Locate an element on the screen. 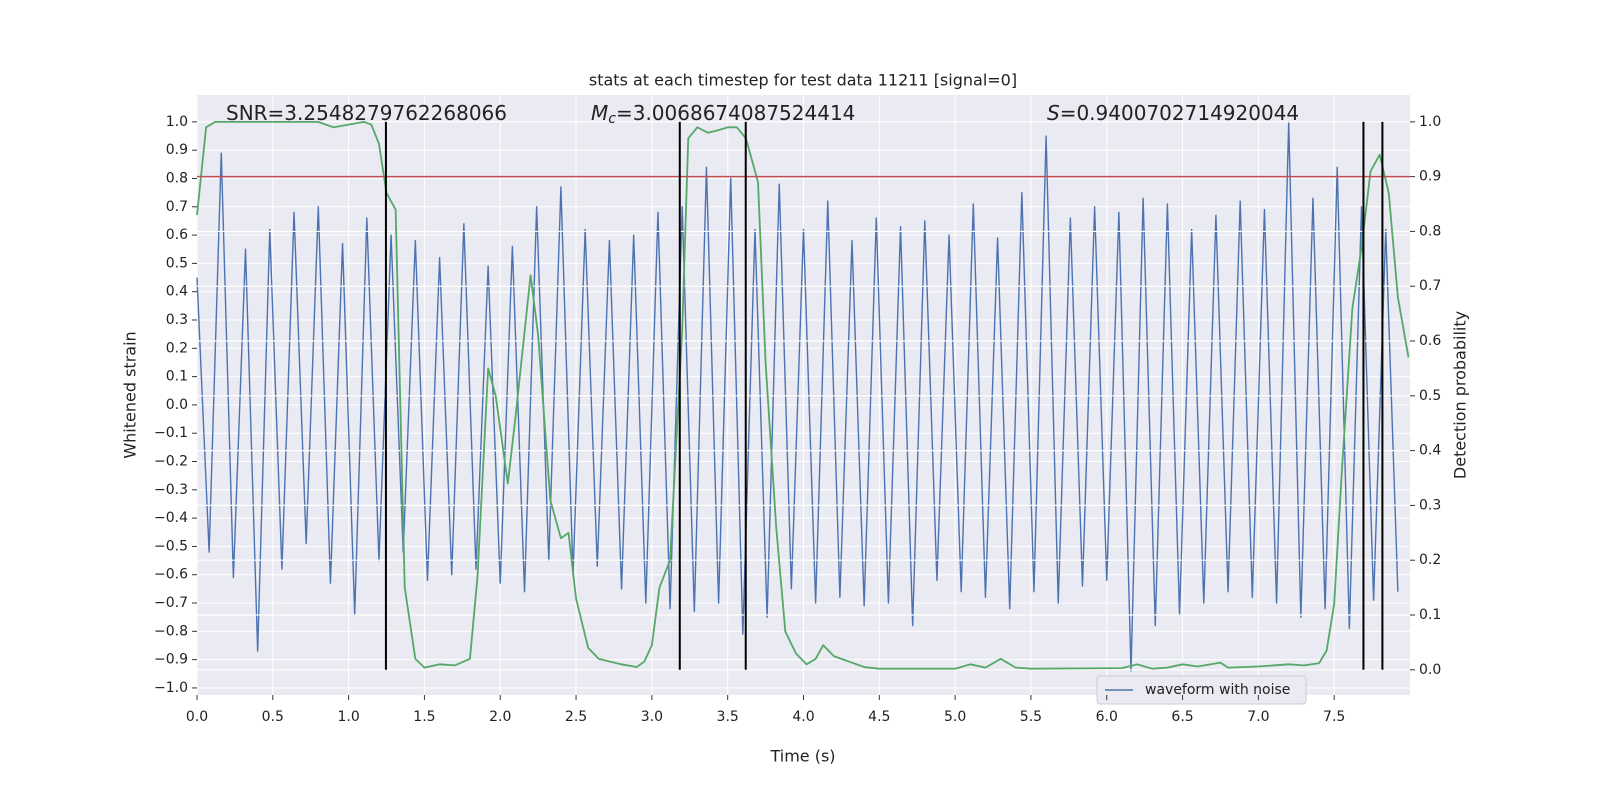 Image resolution: width=1600 pixels, height=800 pixels. x-tick-label: 3.5 is located at coordinates (728, 717).